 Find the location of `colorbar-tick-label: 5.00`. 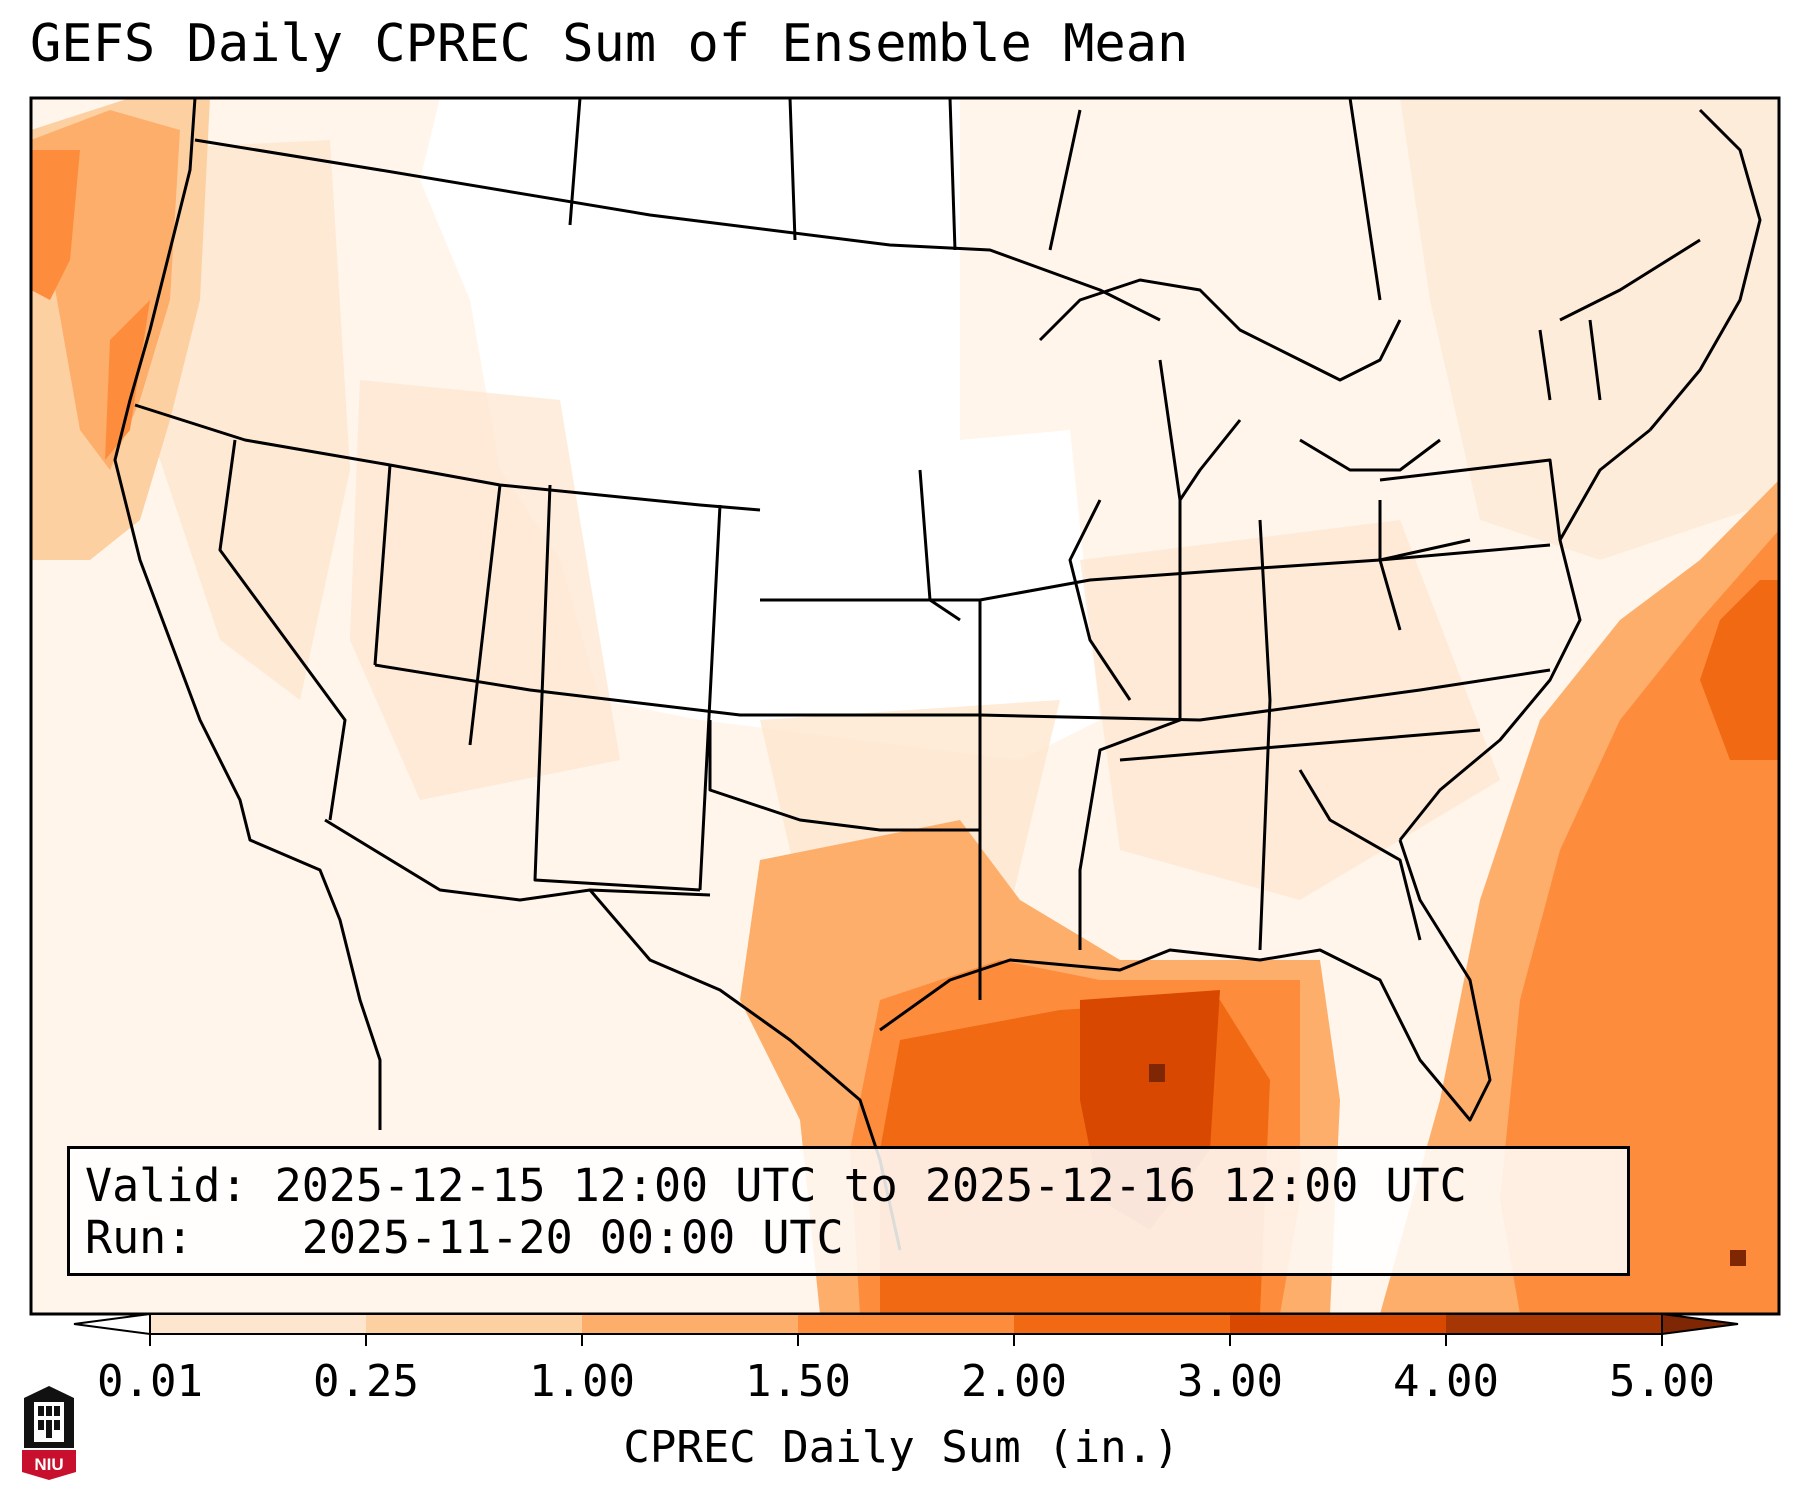

colorbar-tick-label: 5.00 is located at coordinates (1662, 1381).